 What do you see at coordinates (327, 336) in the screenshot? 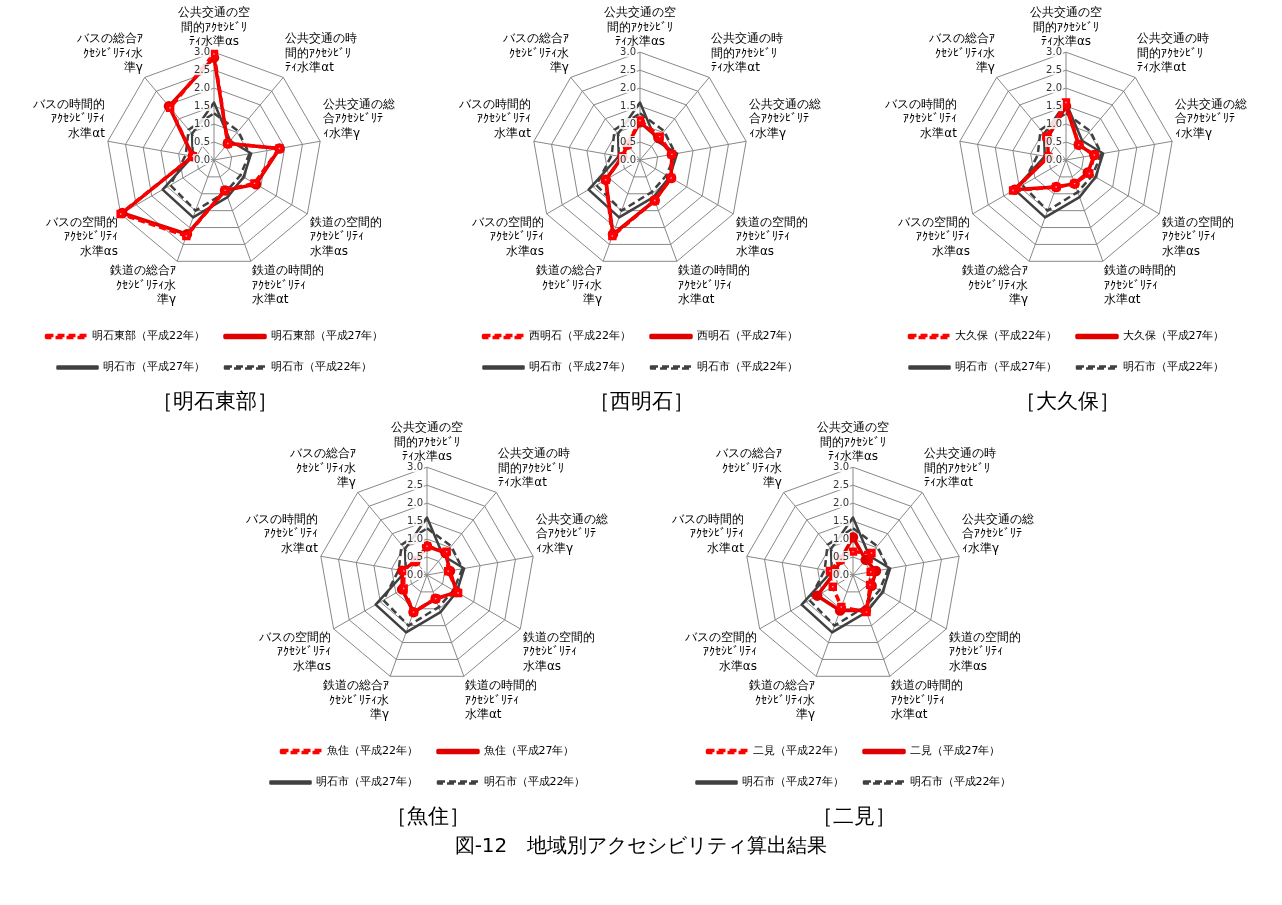
I see `legend-label: 明石東部（平成27年）` at bounding box center [327, 336].